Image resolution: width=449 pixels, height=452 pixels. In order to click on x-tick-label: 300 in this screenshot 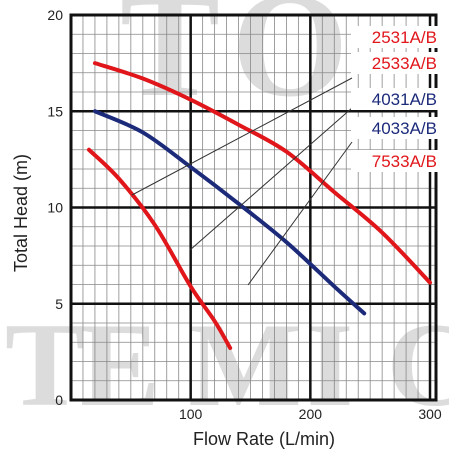, I will do `click(430, 414)`.